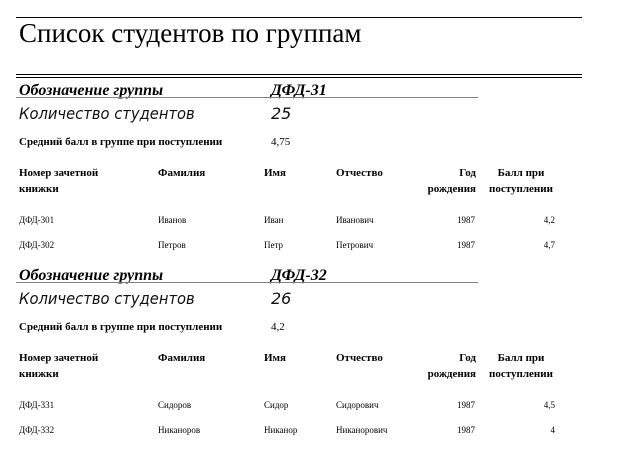  What do you see at coordinates (362, 430) in the screenshot?
I see `cell-patronymic: Никанорович` at bounding box center [362, 430].